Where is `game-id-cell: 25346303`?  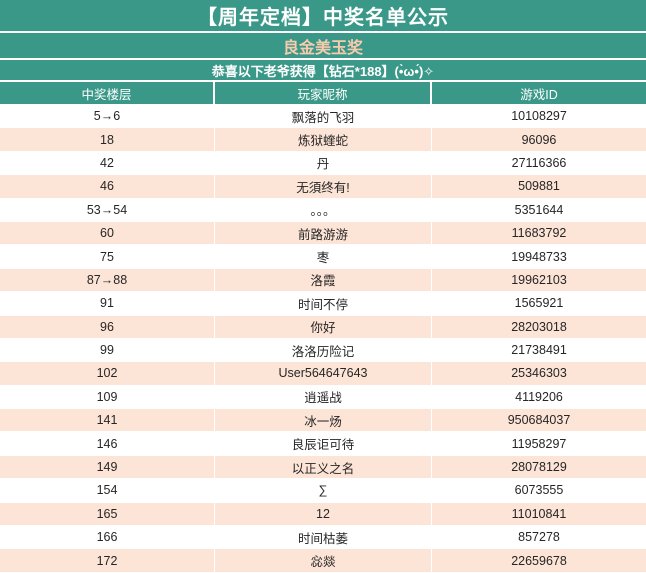
game-id-cell: 25346303 is located at coordinates (539, 374).